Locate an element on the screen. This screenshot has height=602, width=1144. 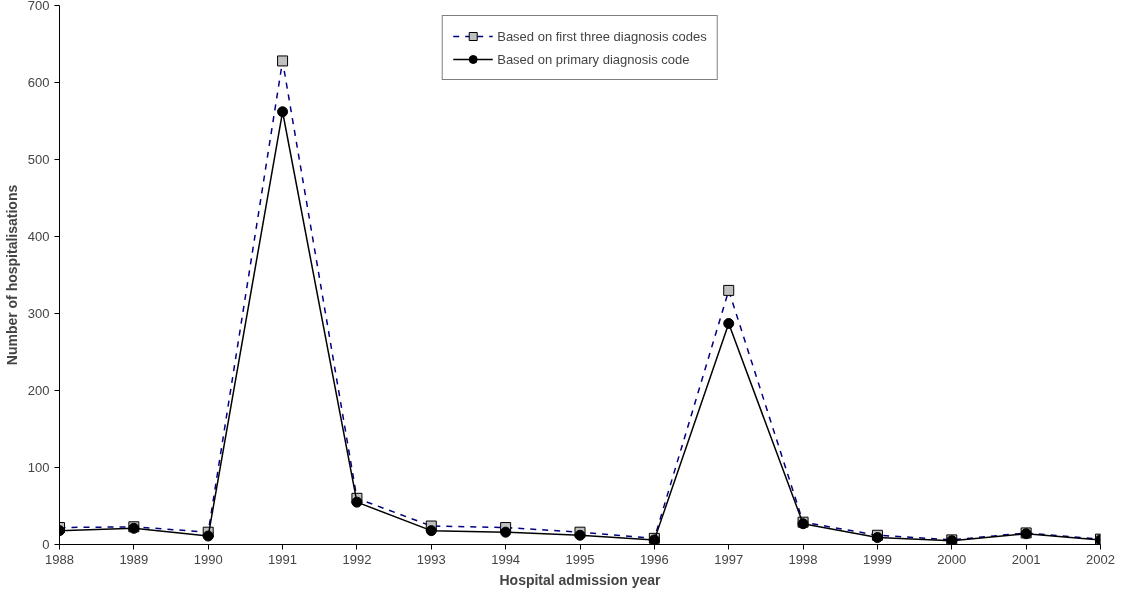
x-tick-label: 2002 is located at coordinates (1100, 559).